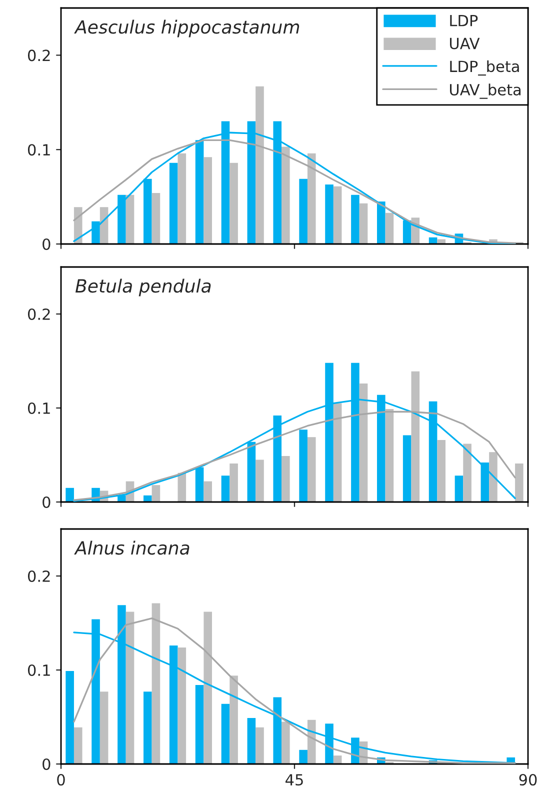  Describe the element at coordinates (132, 547) in the screenshot. I see `text: Alnus incana` at that location.